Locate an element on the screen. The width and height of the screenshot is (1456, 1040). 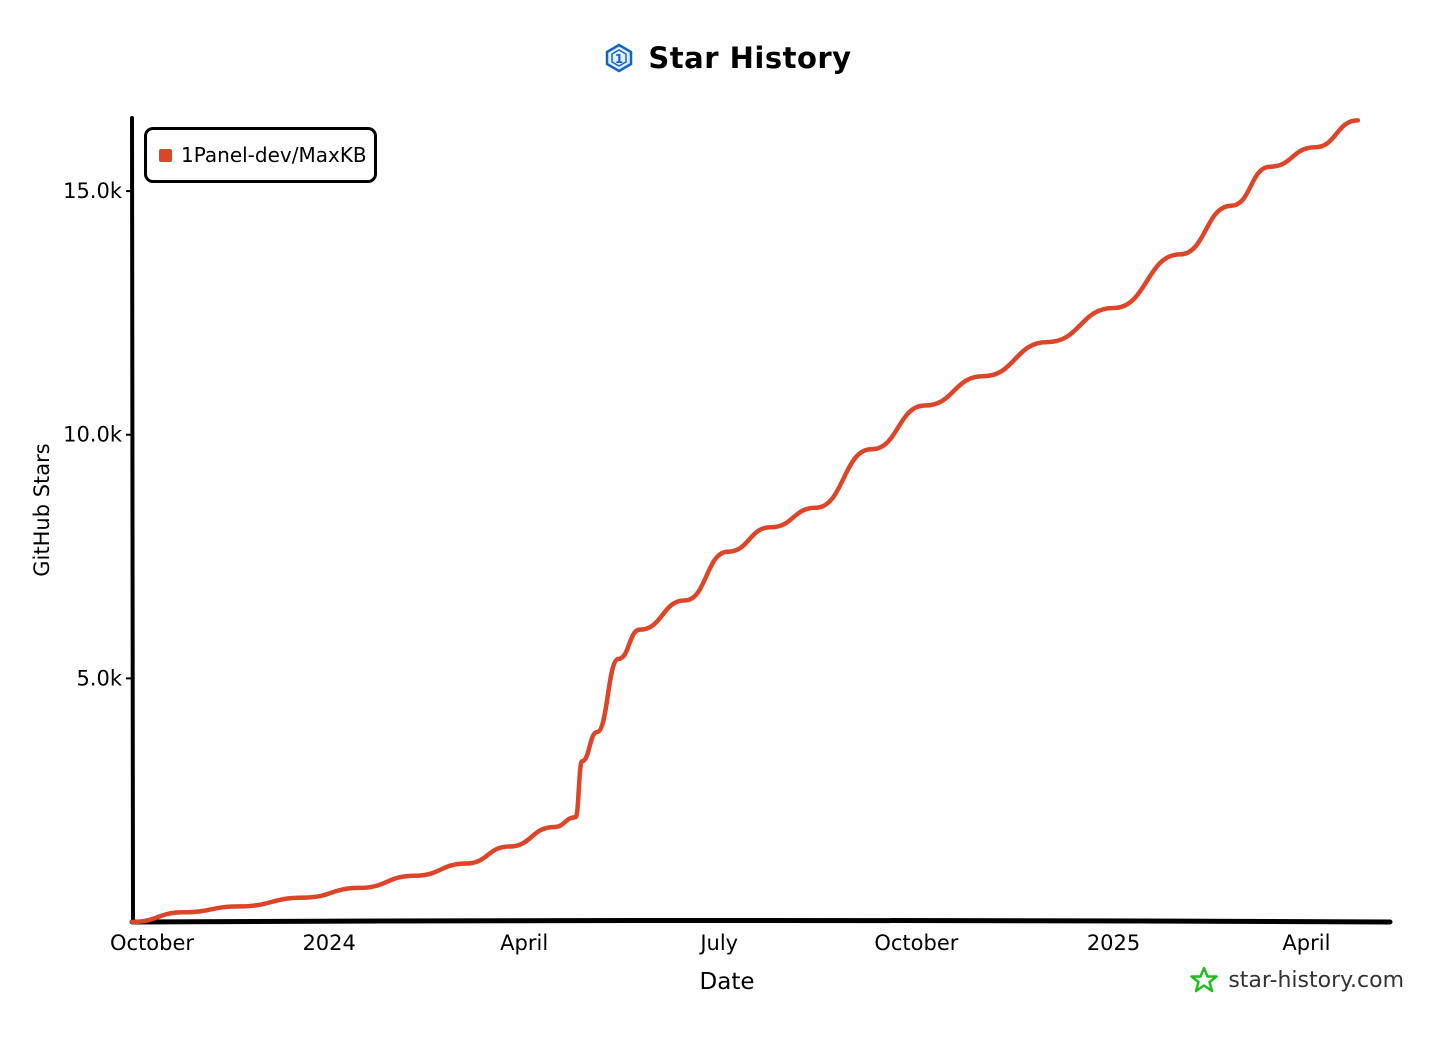
y-axis-title: GitHub Stars is located at coordinates (42, 510).